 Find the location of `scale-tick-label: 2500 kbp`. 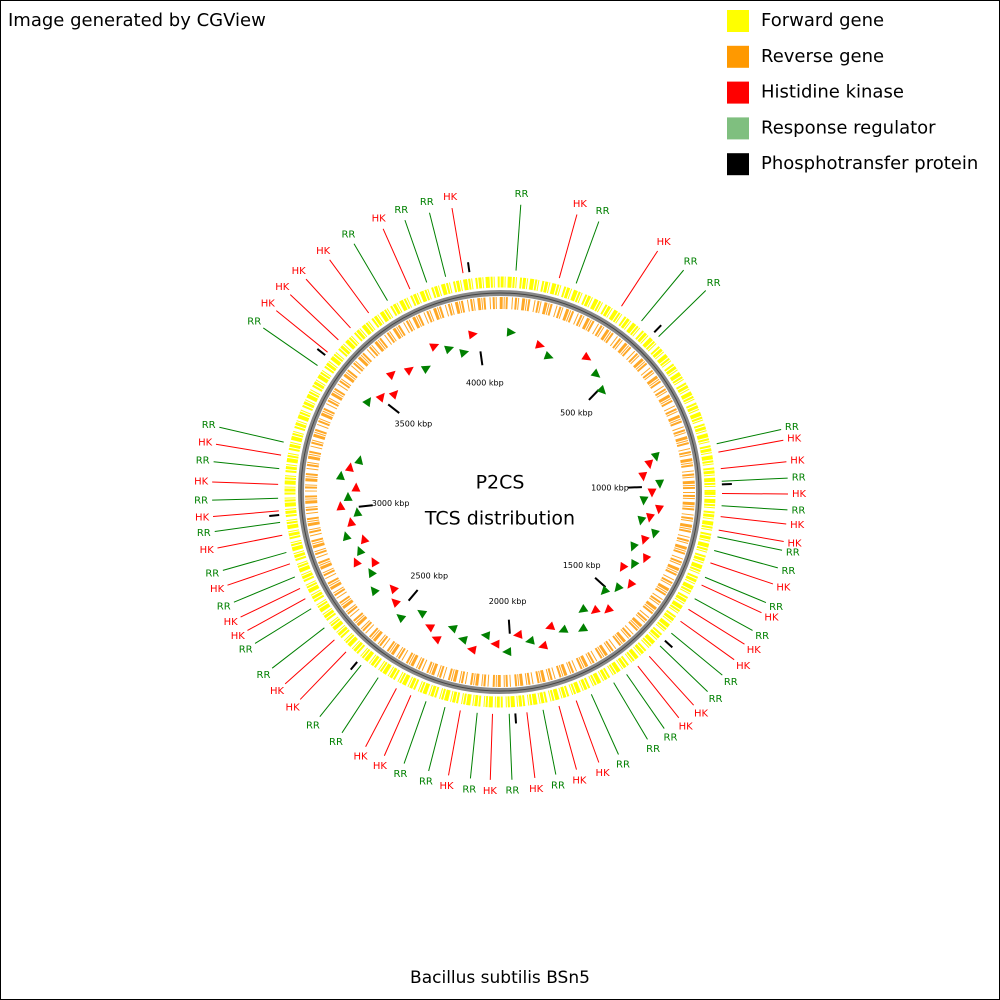

scale-tick-label: 2500 kbp is located at coordinates (429, 576).